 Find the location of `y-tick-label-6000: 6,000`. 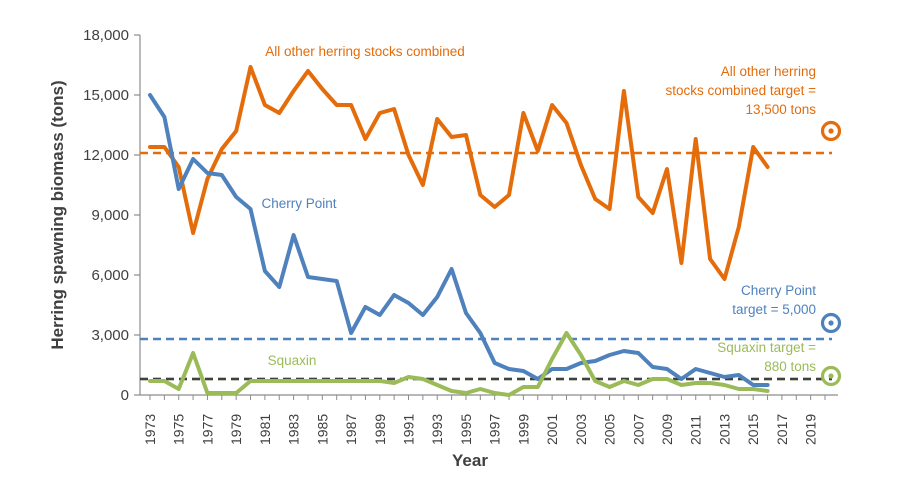

y-tick-label-6000: 6,000 is located at coordinates (110, 275).